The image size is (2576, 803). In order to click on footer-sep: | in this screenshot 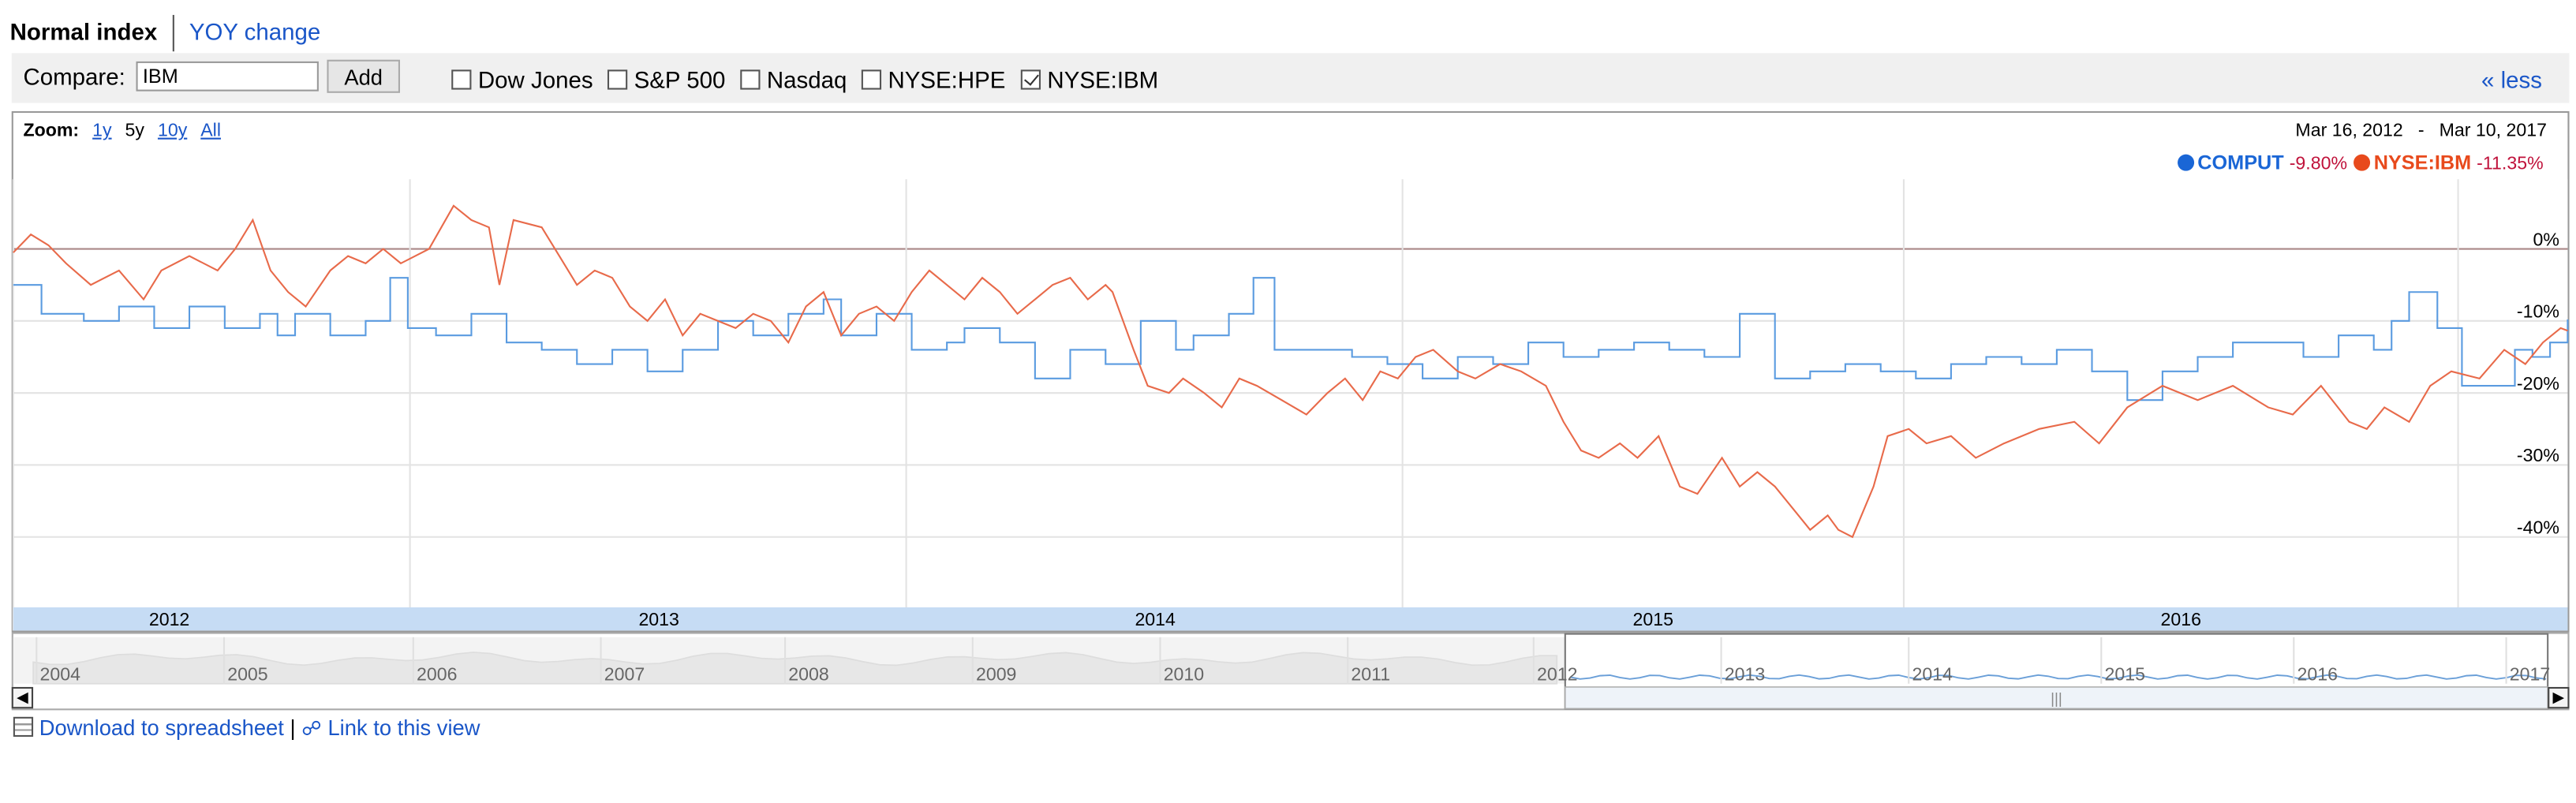, I will do `click(292, 728)`.